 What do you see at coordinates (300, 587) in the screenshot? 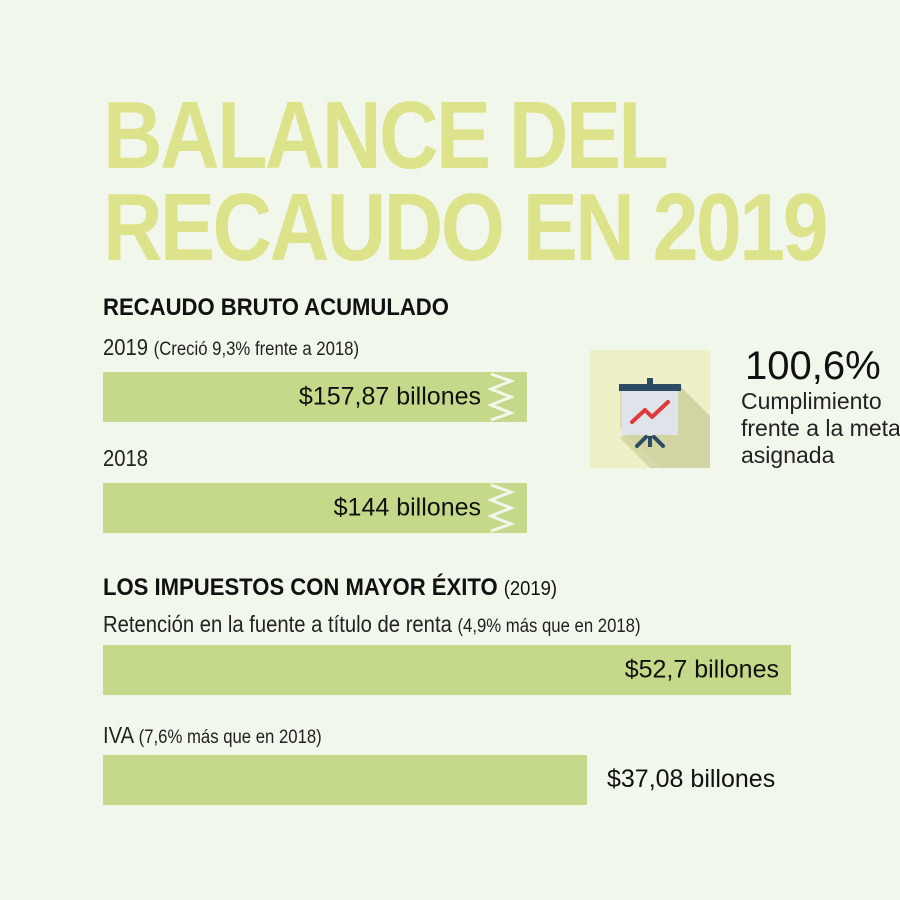
I see `taxes-heading-text: LOS IMPUESTOS CON MAYOR ÉXITO` at bounding box center [300, 587].